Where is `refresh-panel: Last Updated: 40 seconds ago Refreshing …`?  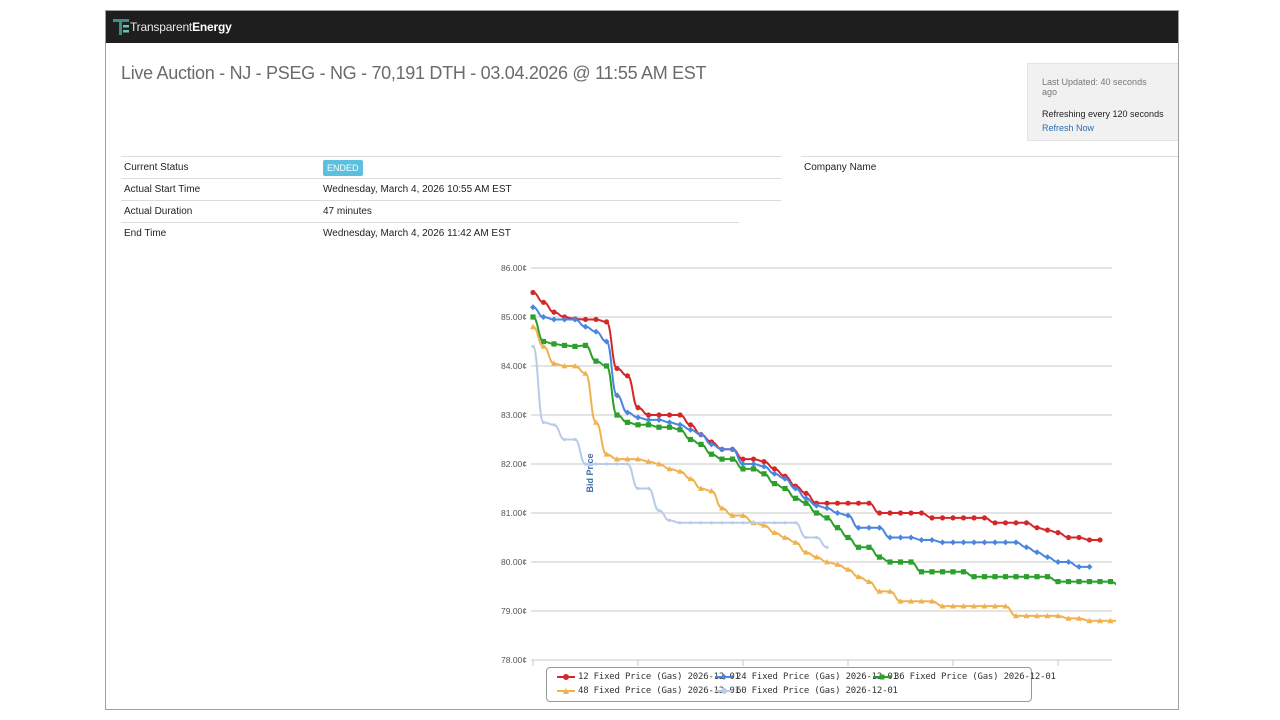 refresh-panel: Last Updated: 40 seconds ago Refreshing … is located at coordinates (1102, 102).